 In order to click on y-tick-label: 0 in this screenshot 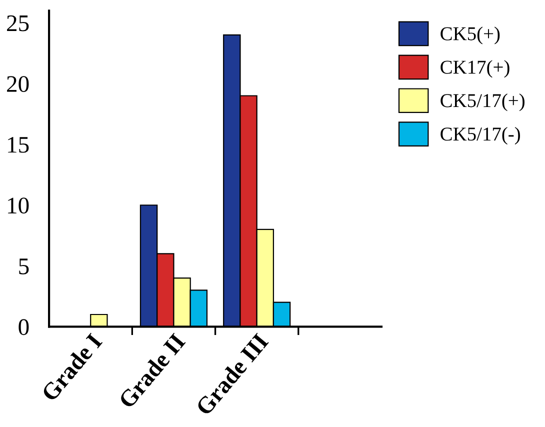, I will do `click(23, 327)`.